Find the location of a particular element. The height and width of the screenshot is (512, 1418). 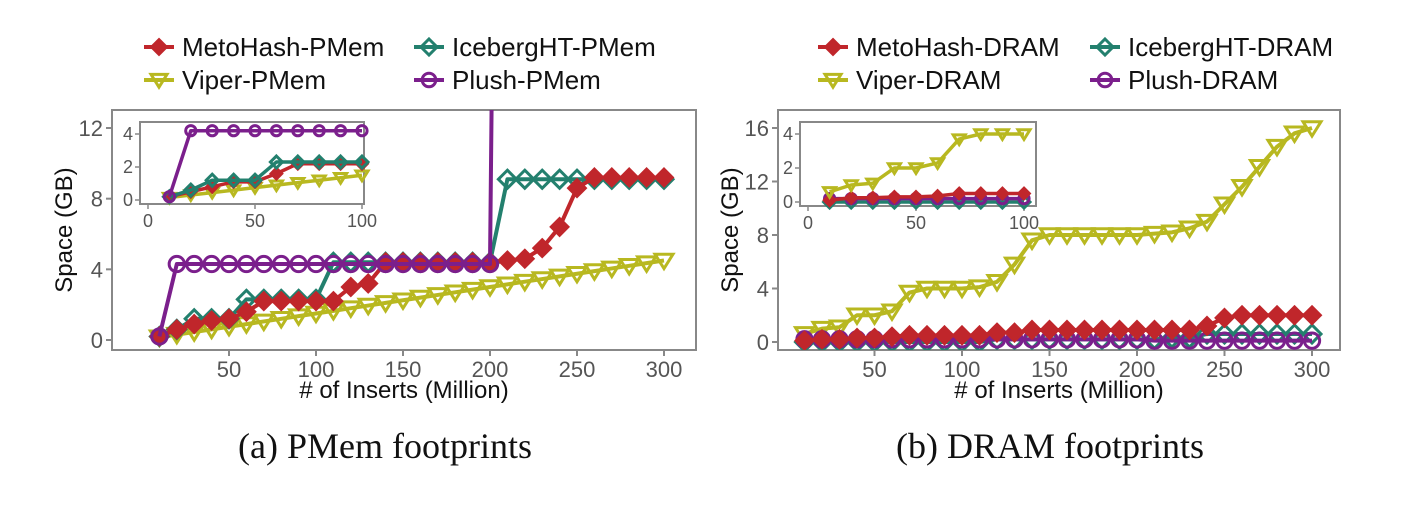

x-tick-label: 250 is located at coordinates (1224, 369).